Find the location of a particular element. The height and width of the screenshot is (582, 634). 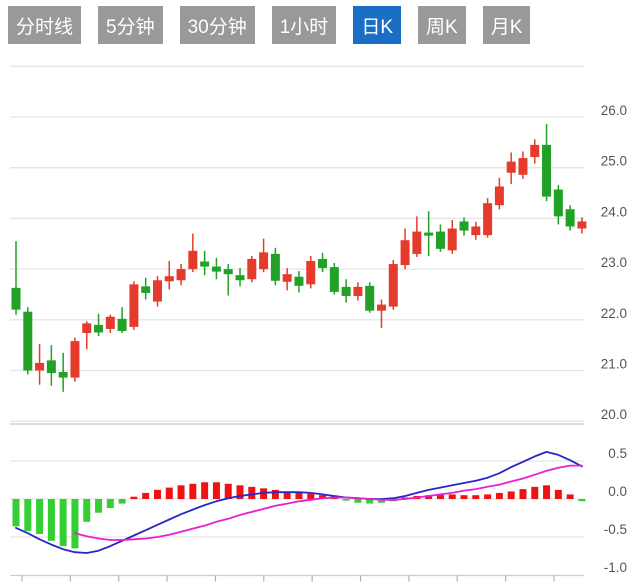

price-axis-label: 24.0 is located at coordinates (614, 211).